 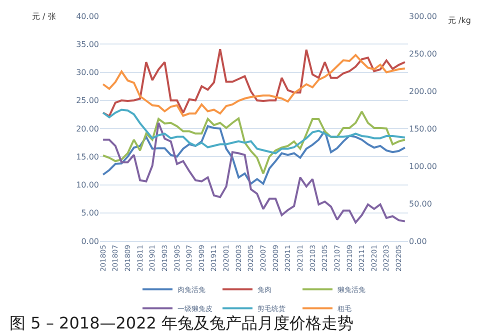 I want to click on y-tick-label: 0.00, so click(x=90, y=241).